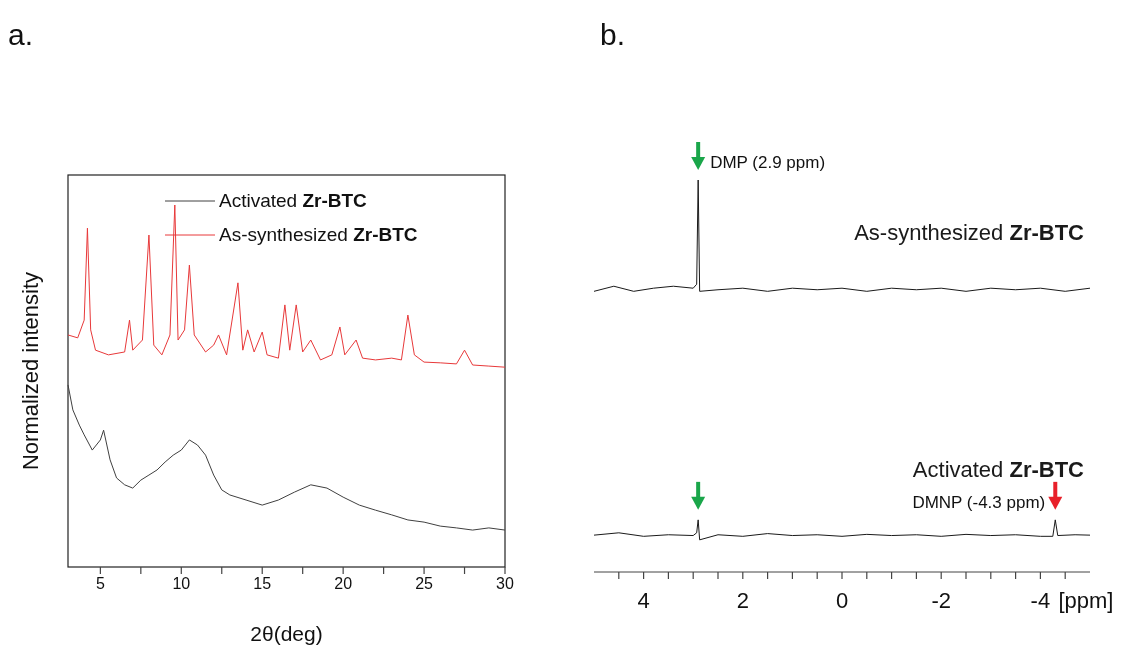  What do you see at coordinates (100, 583) in the screenshot?
I see `x-tick-label: 5` at bounding box center [100, 583].